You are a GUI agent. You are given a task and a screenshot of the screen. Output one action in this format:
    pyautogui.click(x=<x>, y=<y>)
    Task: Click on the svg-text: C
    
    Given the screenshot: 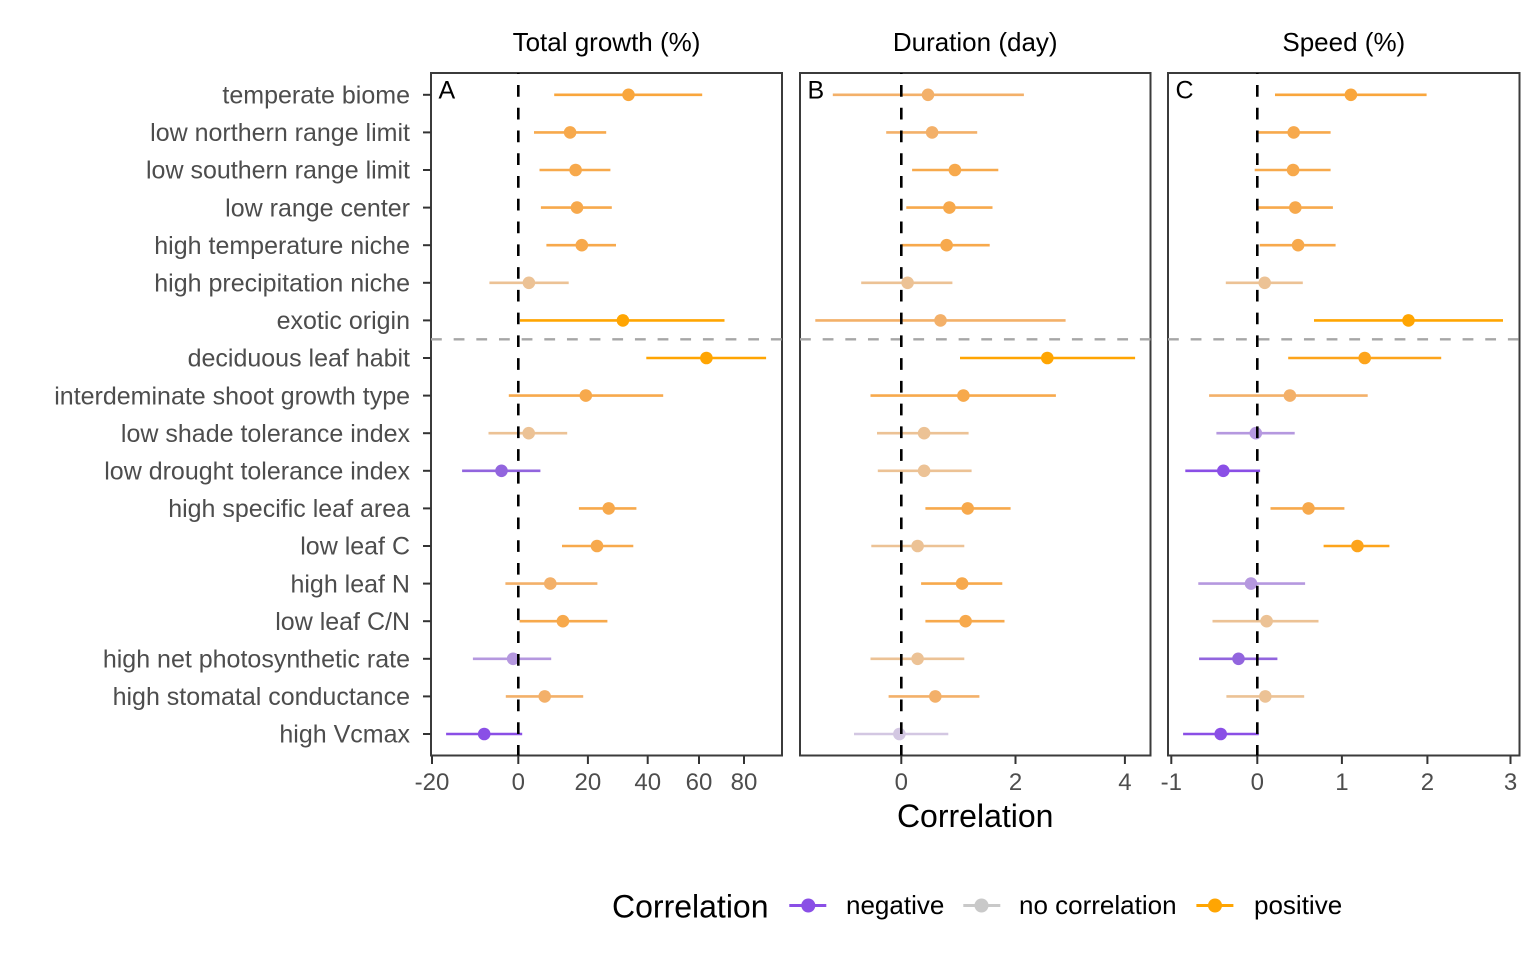 What is the action you would take?
    pyautogui.click(x=1185, y=91)
    